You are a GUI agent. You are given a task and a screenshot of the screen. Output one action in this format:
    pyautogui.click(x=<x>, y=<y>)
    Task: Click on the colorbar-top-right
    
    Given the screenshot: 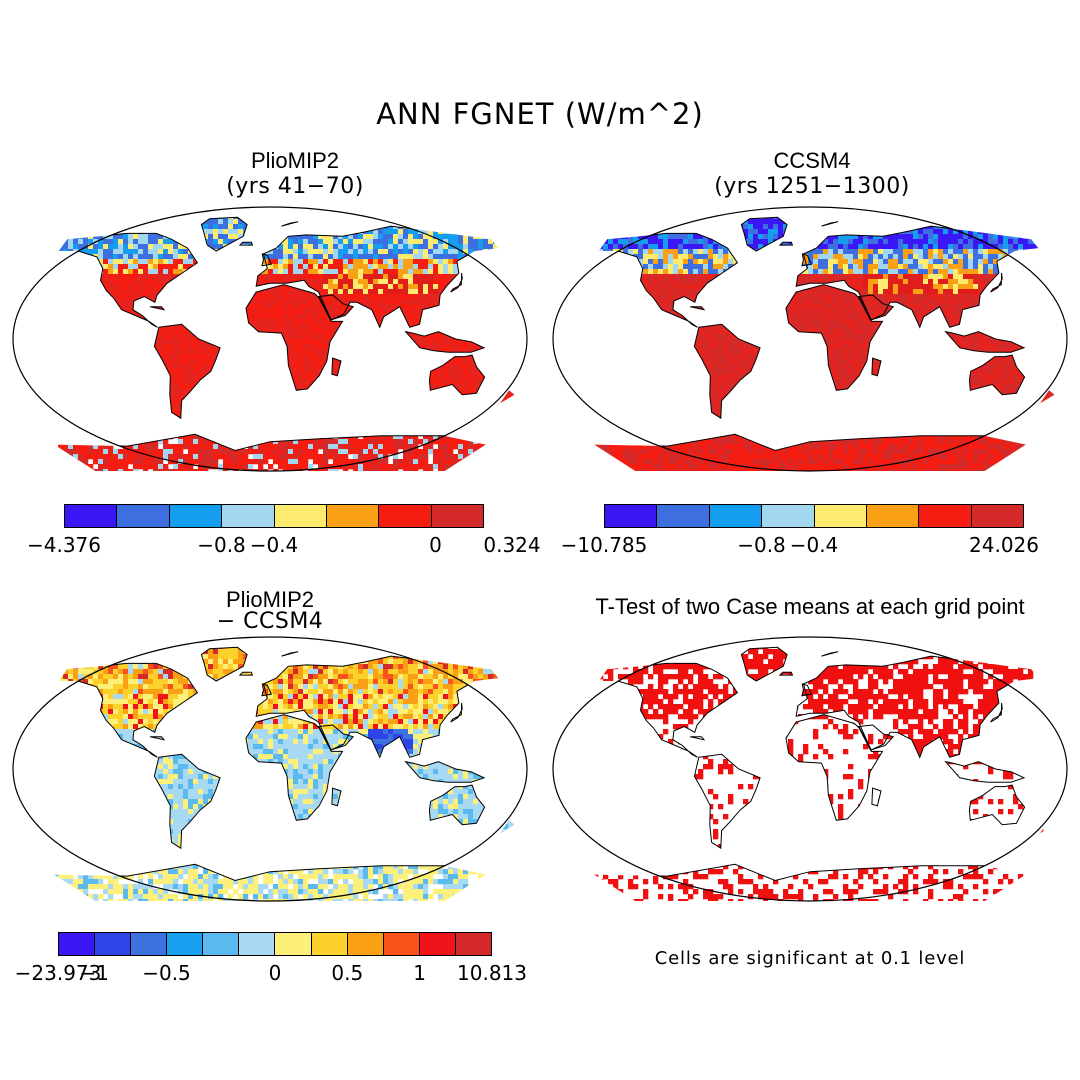 What is the action you would take?
    pyautogui.click(x=814, y=516)
    